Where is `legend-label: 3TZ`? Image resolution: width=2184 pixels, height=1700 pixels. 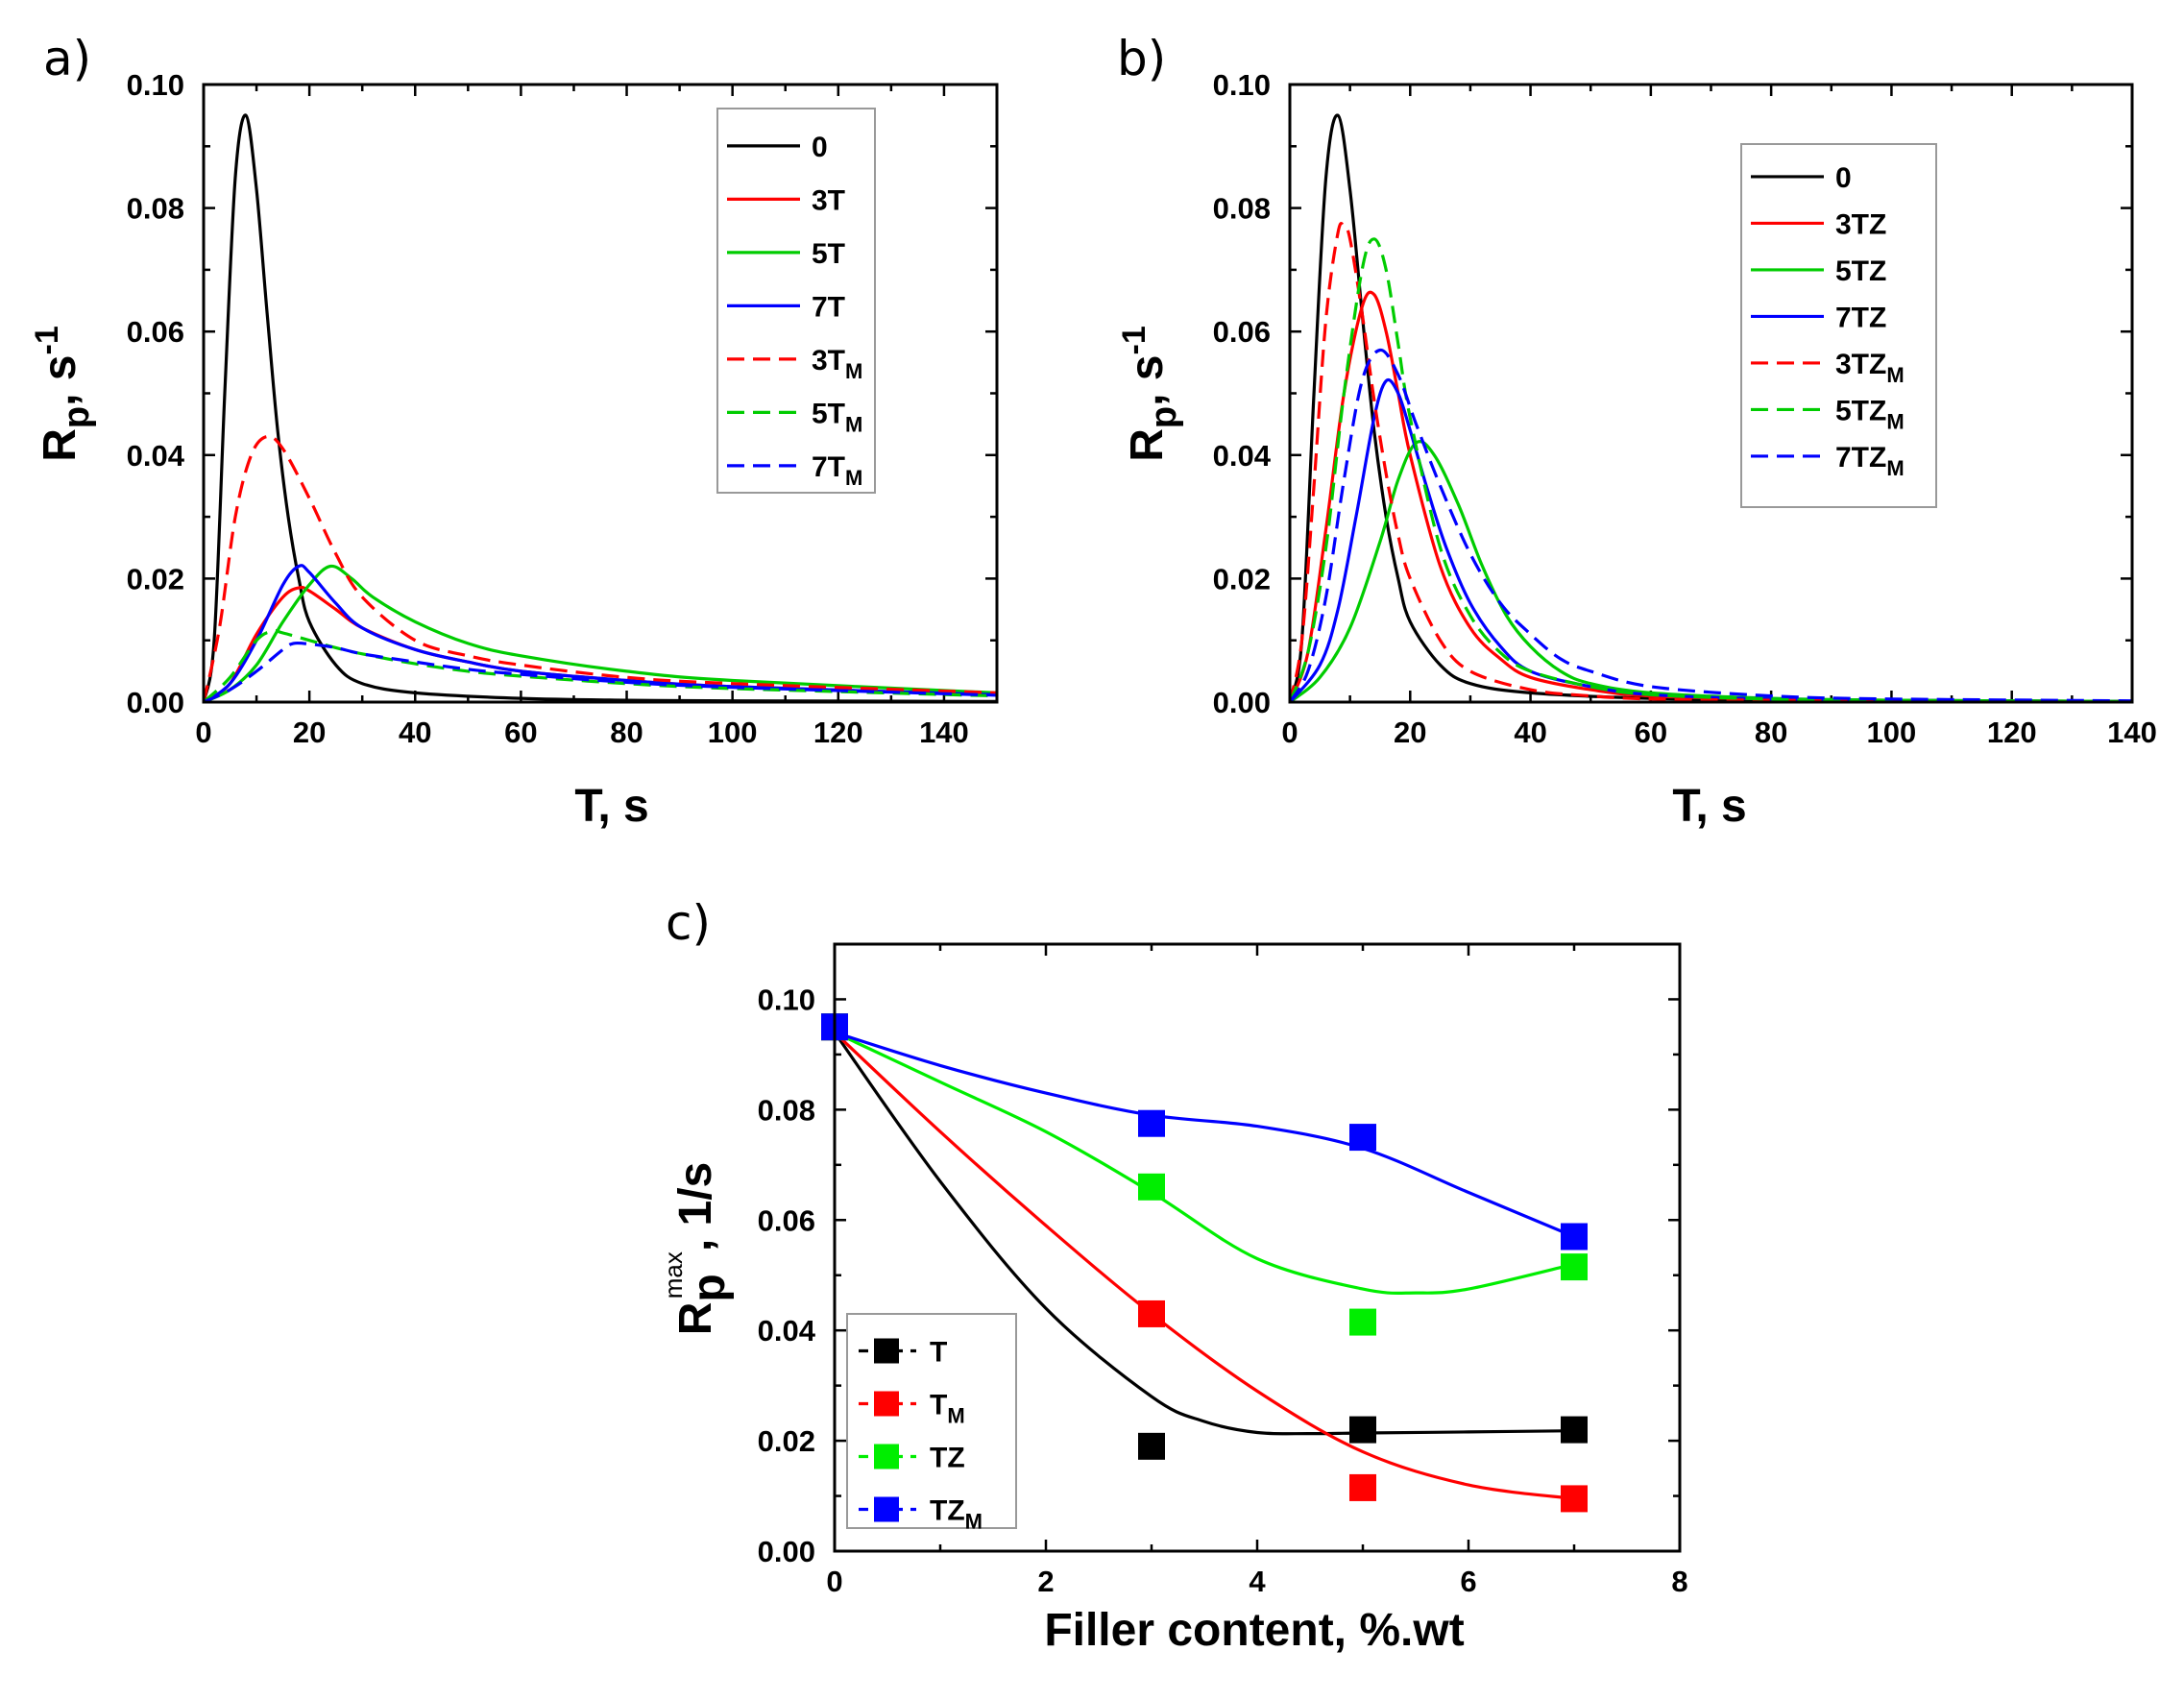 legend-label: 3TZ is located at coordinates (1860, 224).